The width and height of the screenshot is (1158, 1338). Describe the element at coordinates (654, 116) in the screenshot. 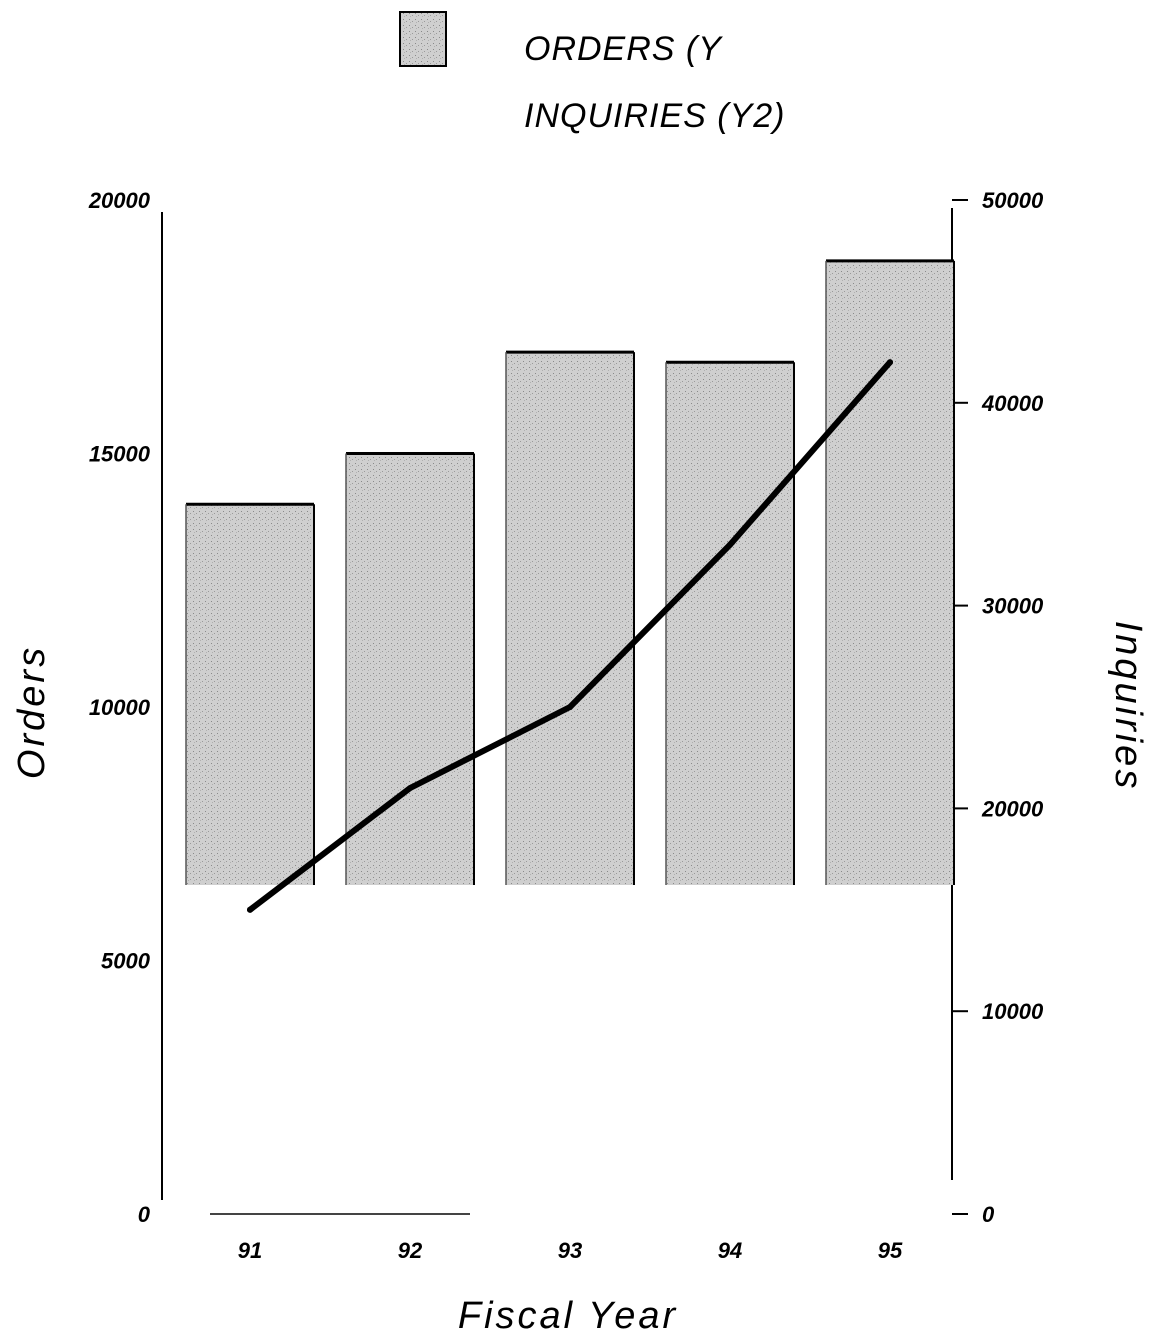

I see `legend-label-inquiries: INQUIRIES (Y2)` at that location.